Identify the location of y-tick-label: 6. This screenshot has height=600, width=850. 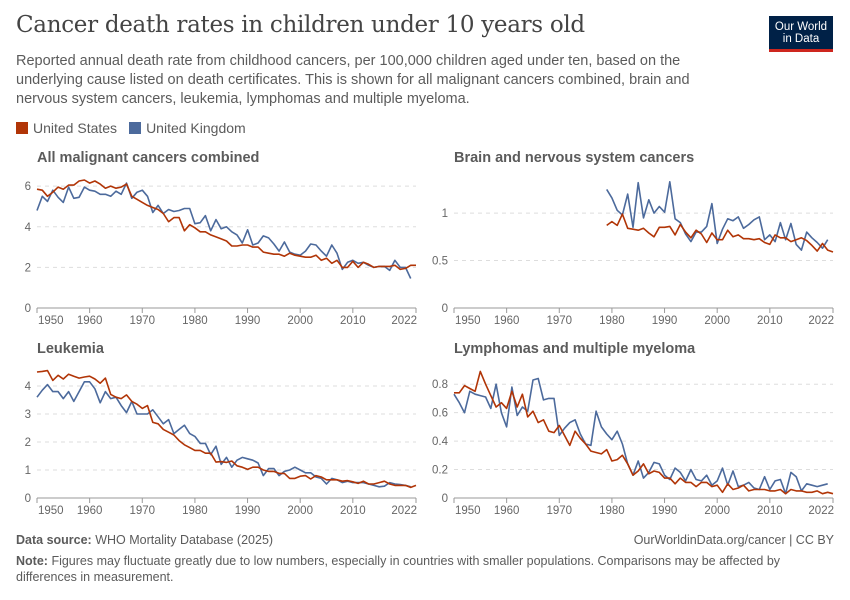
(28, 187).